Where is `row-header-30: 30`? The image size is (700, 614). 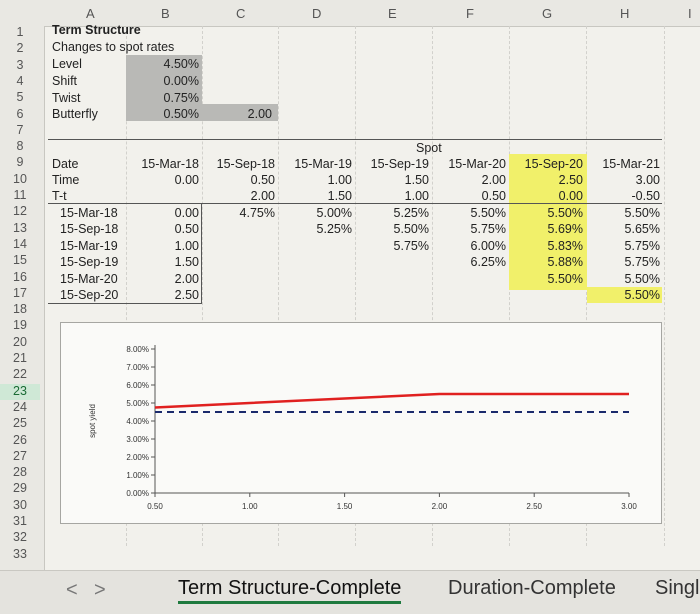
row-header-30: 30 is located at coordinates (20, 504).